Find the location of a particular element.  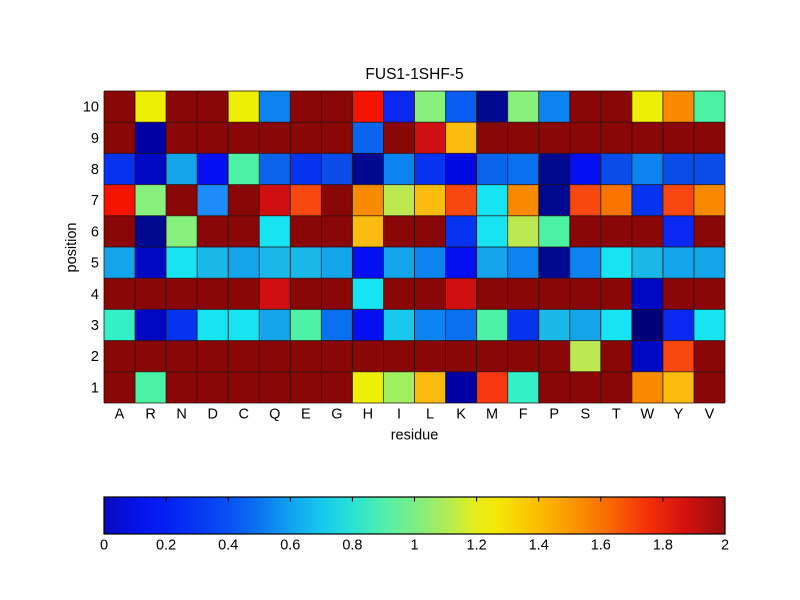

svg-text: 6 is located at coordinates (95, 232).